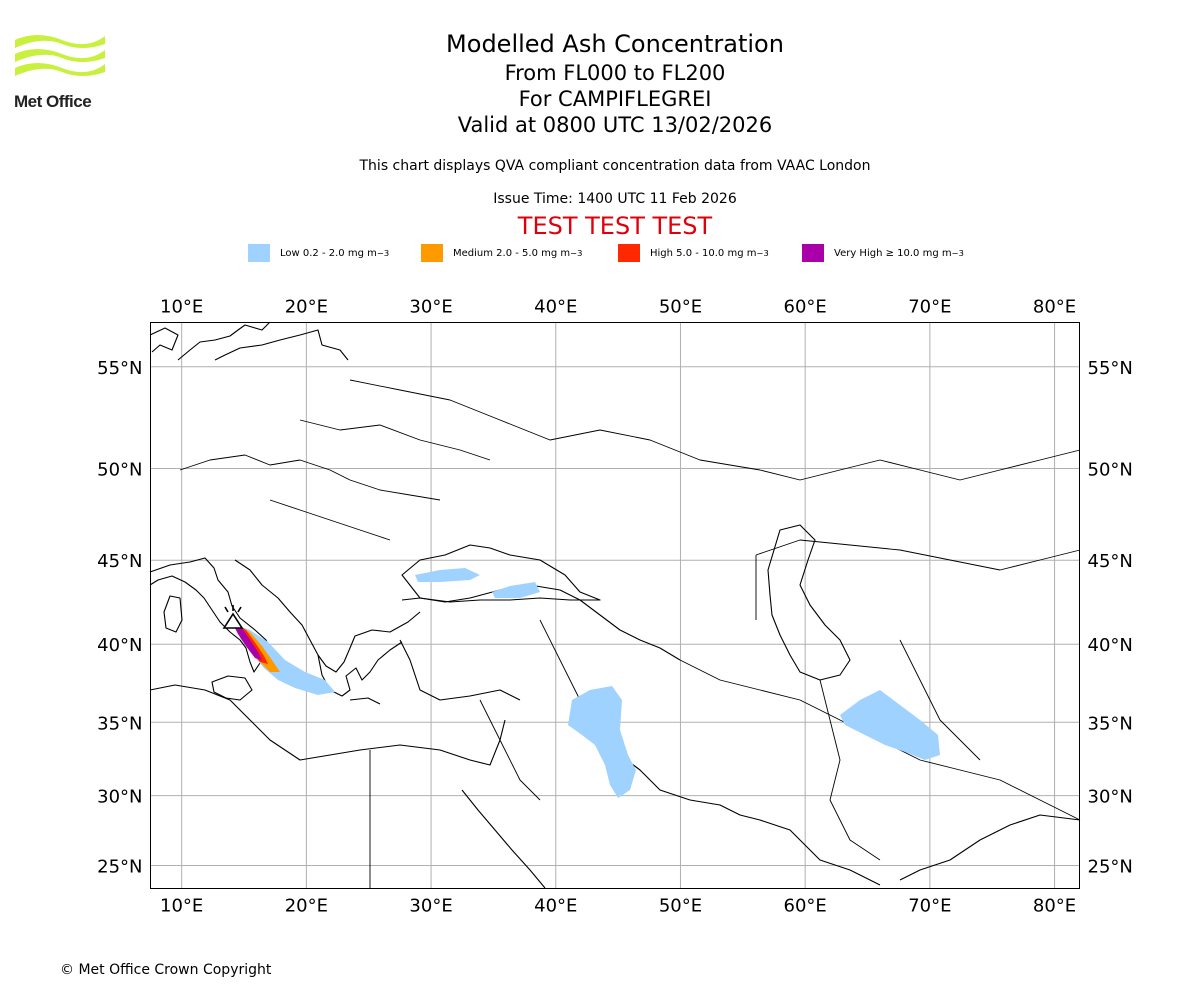 The image size is (1200, 1000). What do you see at coordinates (1110, 866) in the screenshot?
I see `lat-tick-right-25: 25°N` at bounding box center [1110, 866].